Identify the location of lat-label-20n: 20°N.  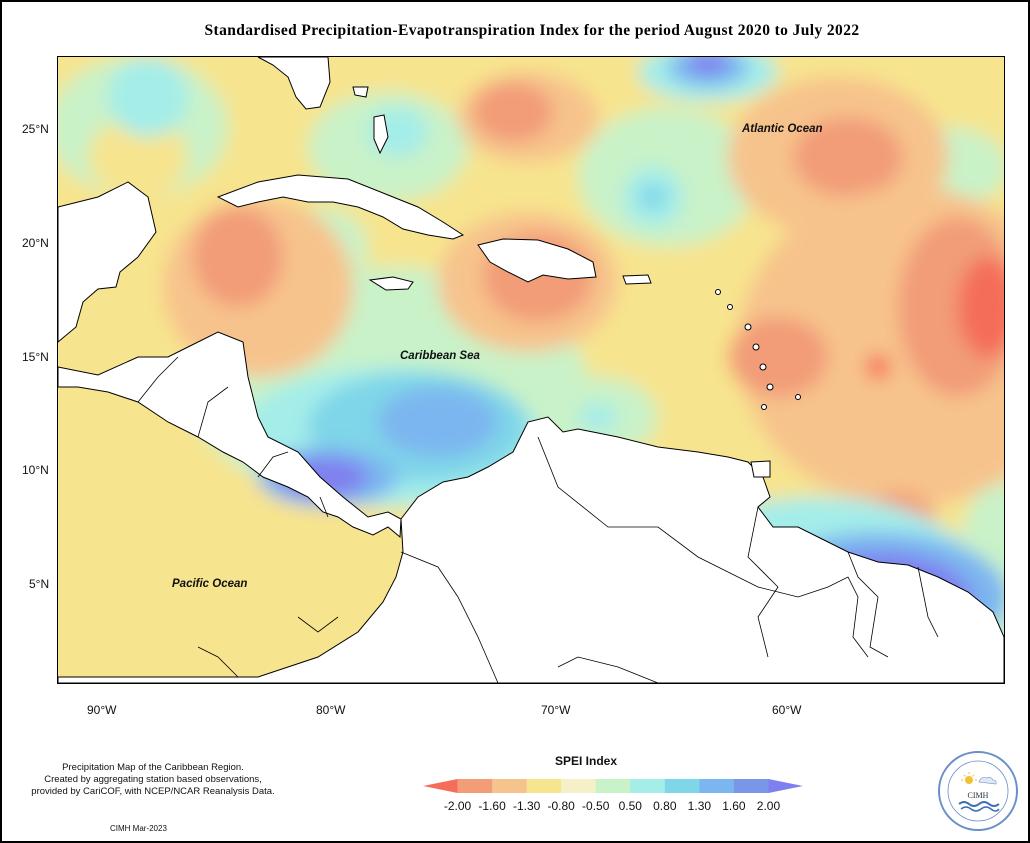
(35, 243).